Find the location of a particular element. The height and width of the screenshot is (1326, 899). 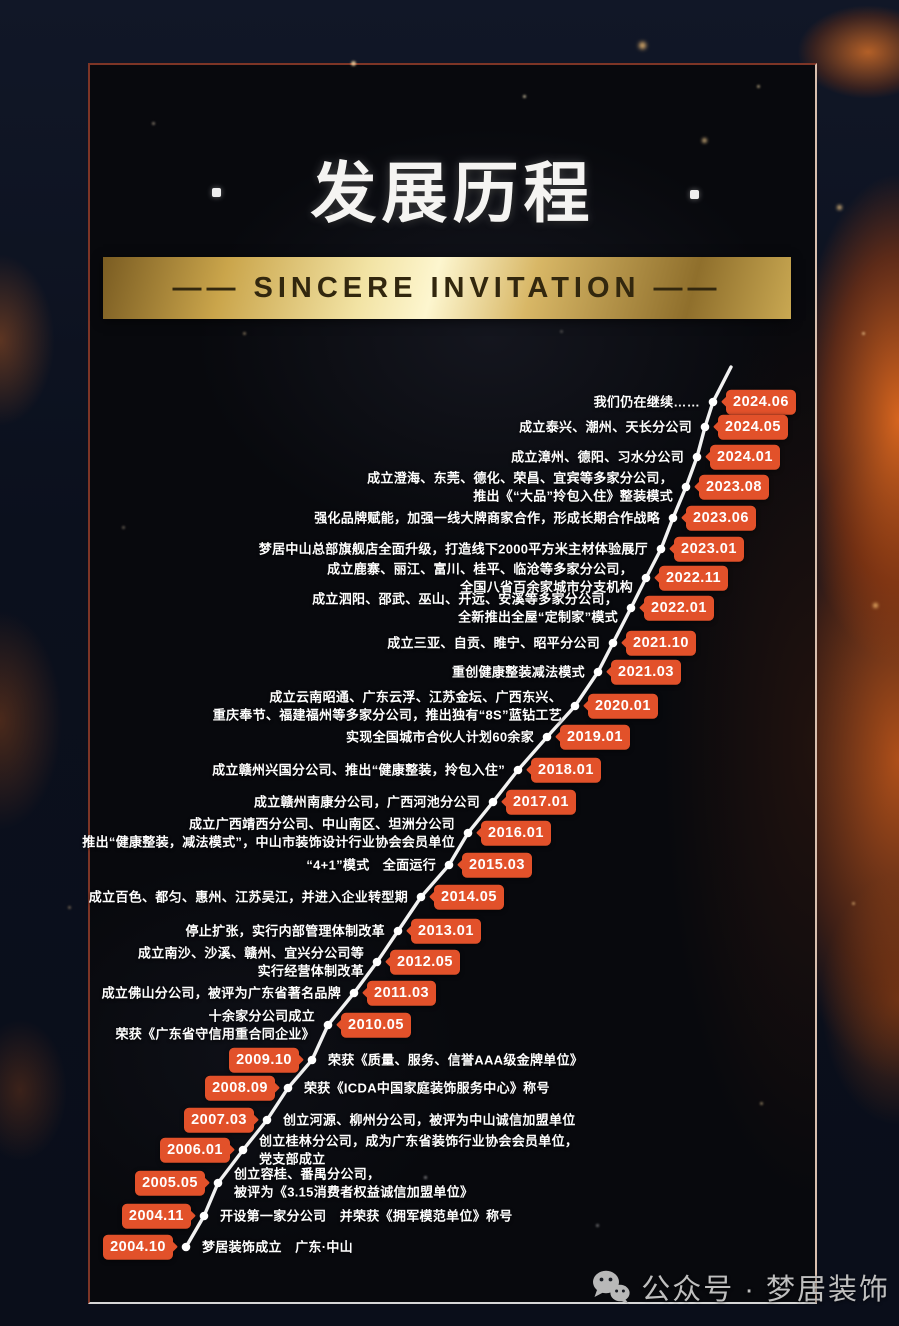

banner-text: —— SINCERE INVITATION —— is located at coordinates (447, 287).